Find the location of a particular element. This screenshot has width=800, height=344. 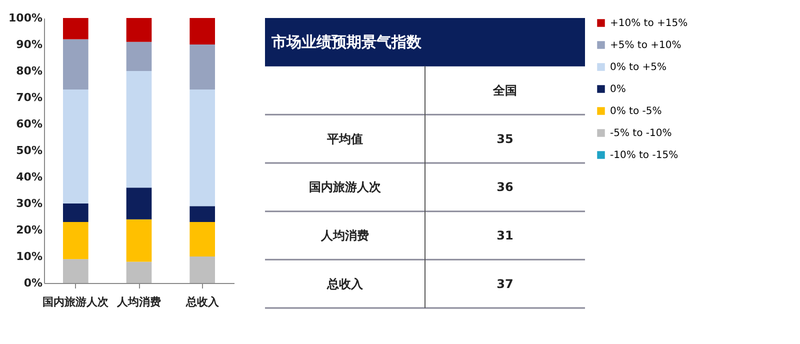

data-label: 35 is located at coordinates (505, 139).